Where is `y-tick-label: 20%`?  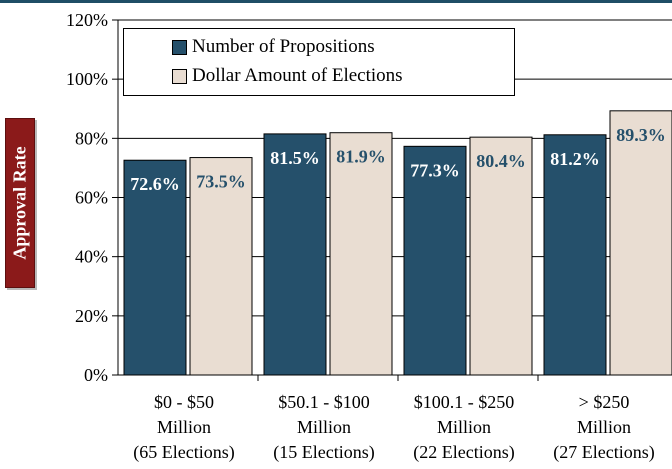
y-tick-label: 20% is located at coordinates (91, 316).